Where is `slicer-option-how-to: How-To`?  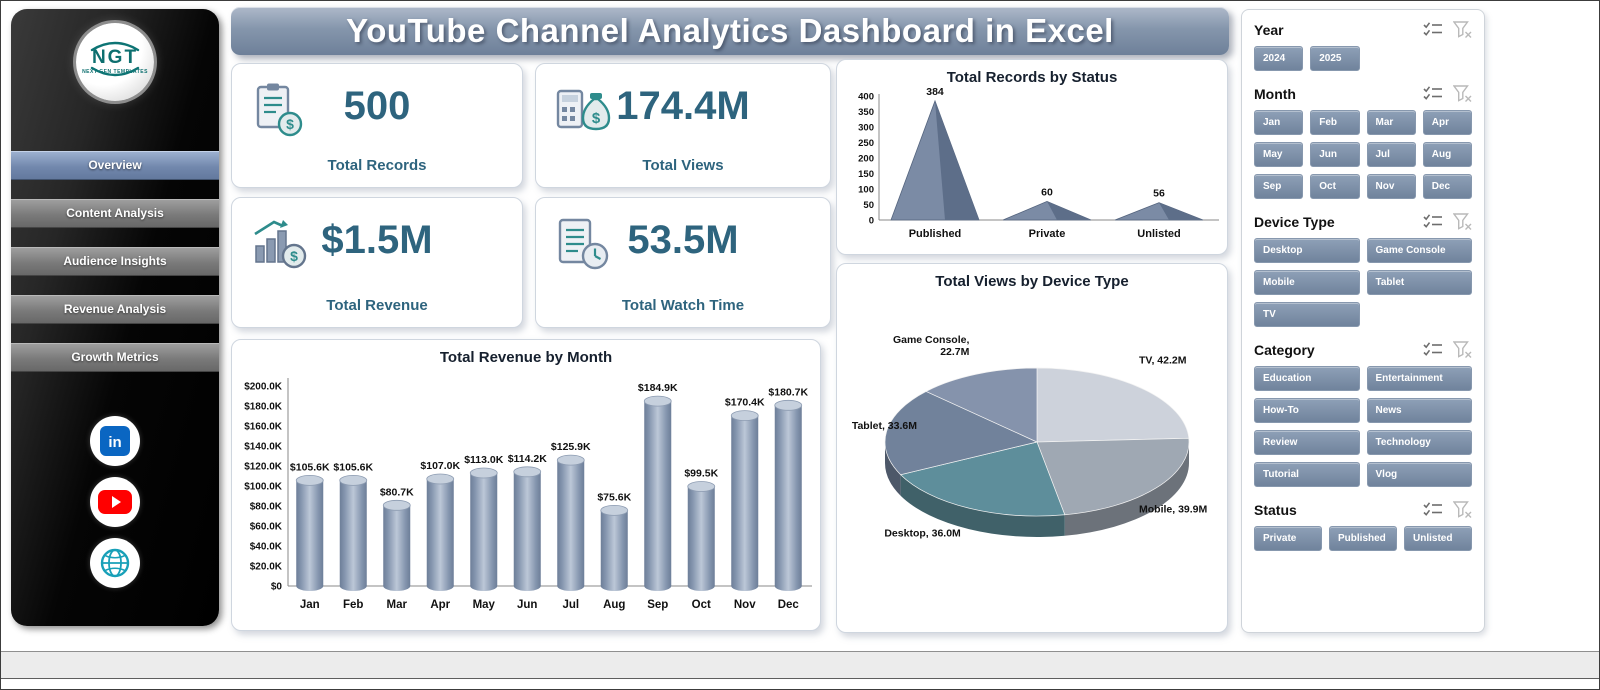 slicer-option-how-to: How-To is located at coordinates (1307, 410).